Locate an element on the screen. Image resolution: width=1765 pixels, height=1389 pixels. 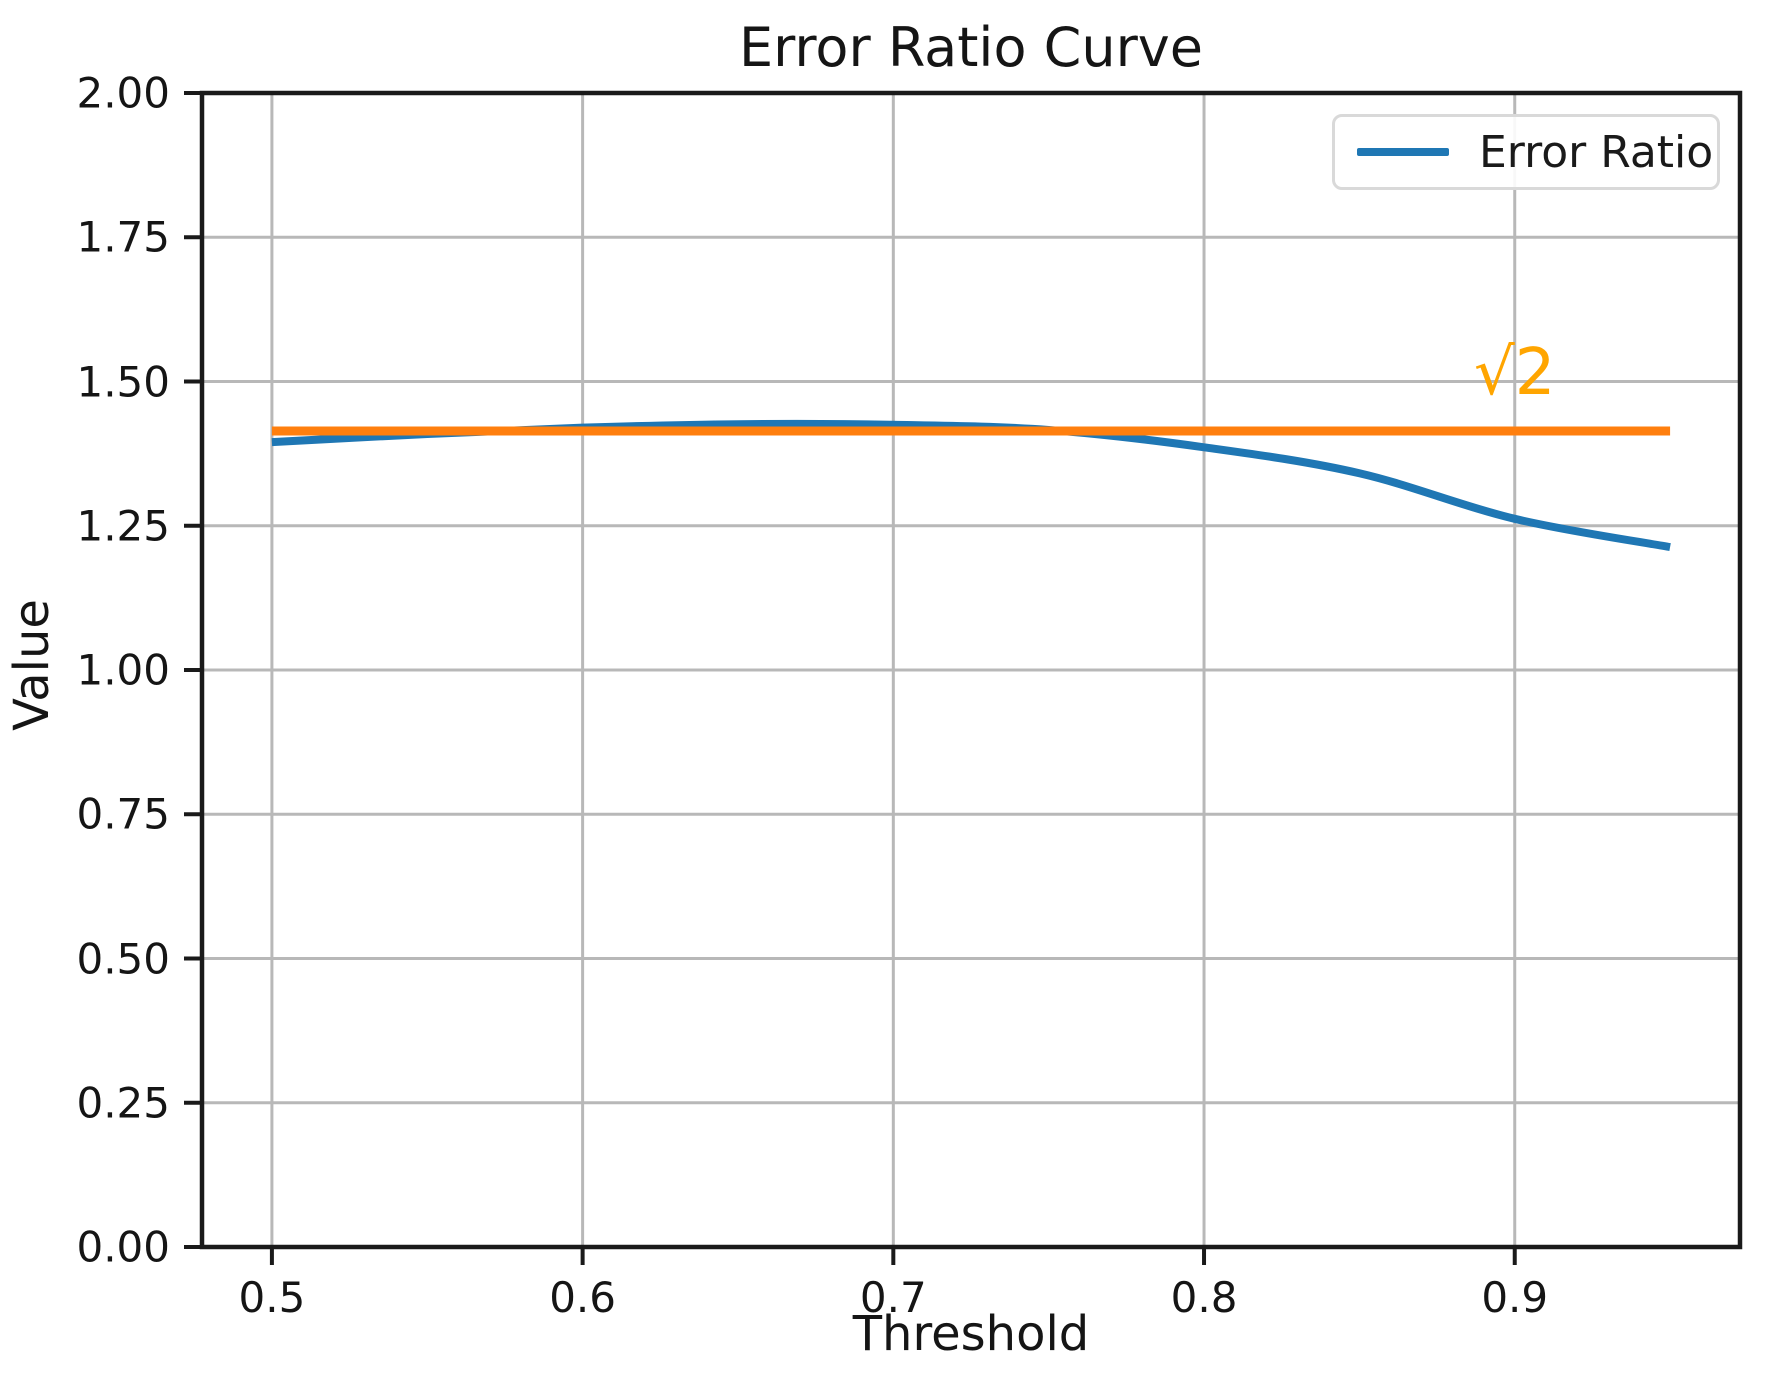
legend-line-sample is located at coordinates (1403, 152).